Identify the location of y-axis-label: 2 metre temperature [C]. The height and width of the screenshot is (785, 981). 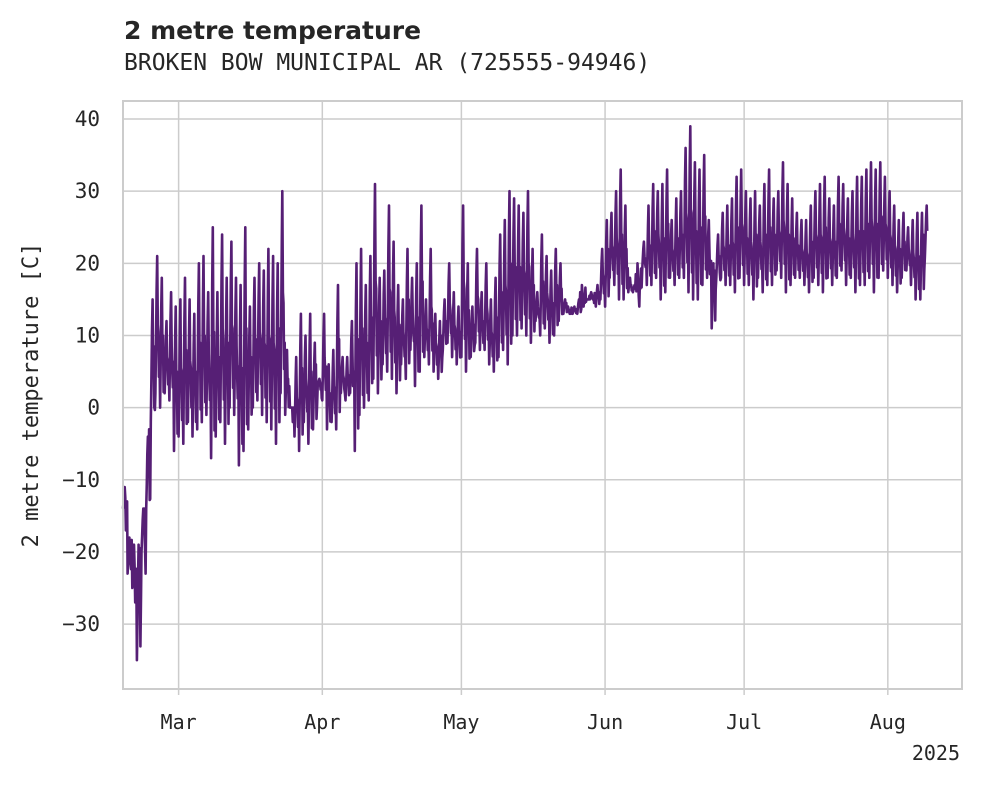
(31, 395).